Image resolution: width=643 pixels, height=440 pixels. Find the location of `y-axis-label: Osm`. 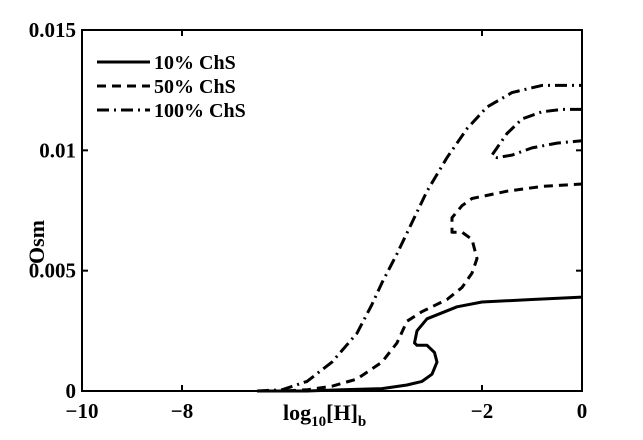

y-axis-label: Osm is located at coordinates (36, 242).